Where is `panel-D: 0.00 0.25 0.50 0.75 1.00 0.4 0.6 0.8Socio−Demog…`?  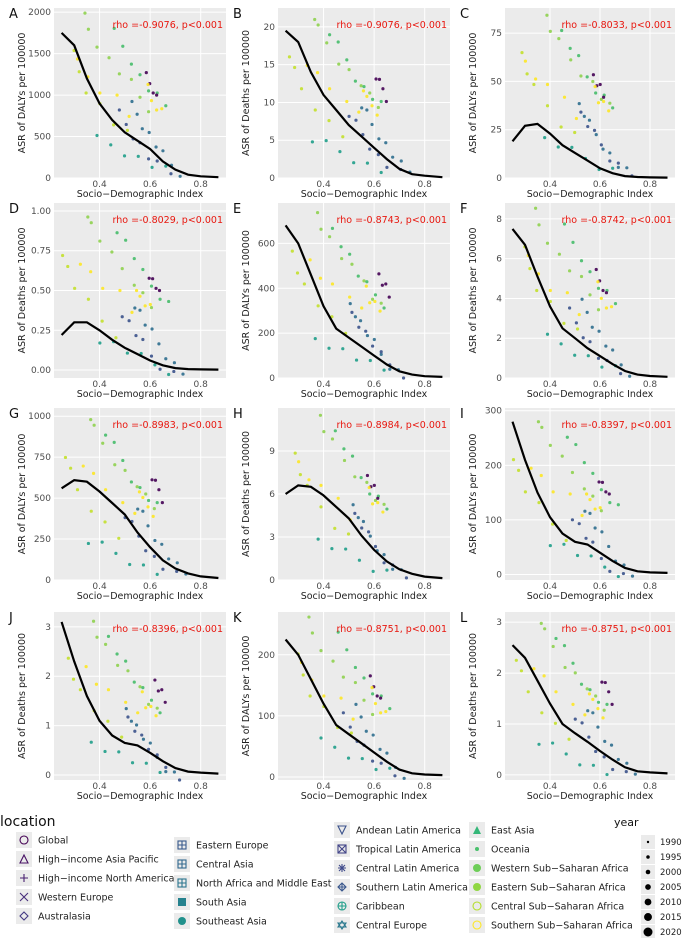
panel-D: 0.00 0.25 0.50 0.75 1.00 0.4 0.6 0.8Socio−Demog… is located at coordinates (117, 301).